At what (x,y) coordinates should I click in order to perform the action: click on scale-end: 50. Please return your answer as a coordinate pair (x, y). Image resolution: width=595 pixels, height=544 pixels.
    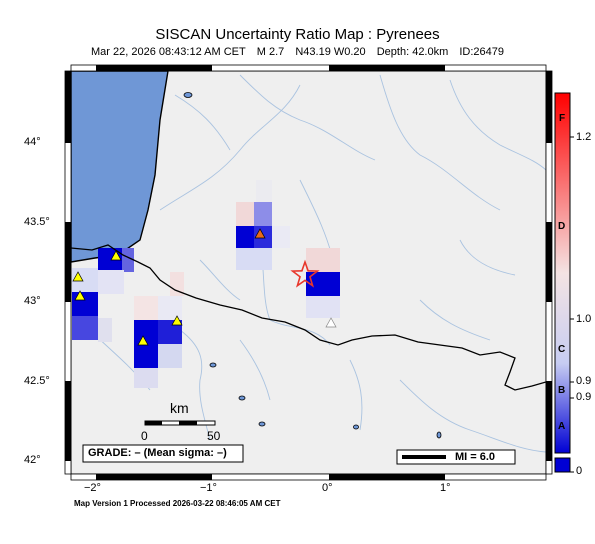
    Looking at the image, I should click on (214, 436).